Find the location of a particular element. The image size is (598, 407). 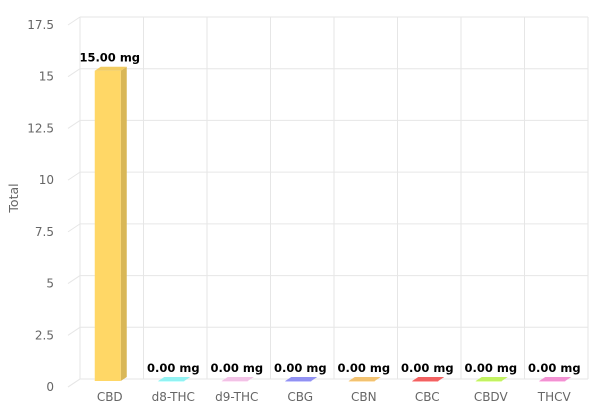

y-tick-label: 10 is located at coordinates (46, 180).